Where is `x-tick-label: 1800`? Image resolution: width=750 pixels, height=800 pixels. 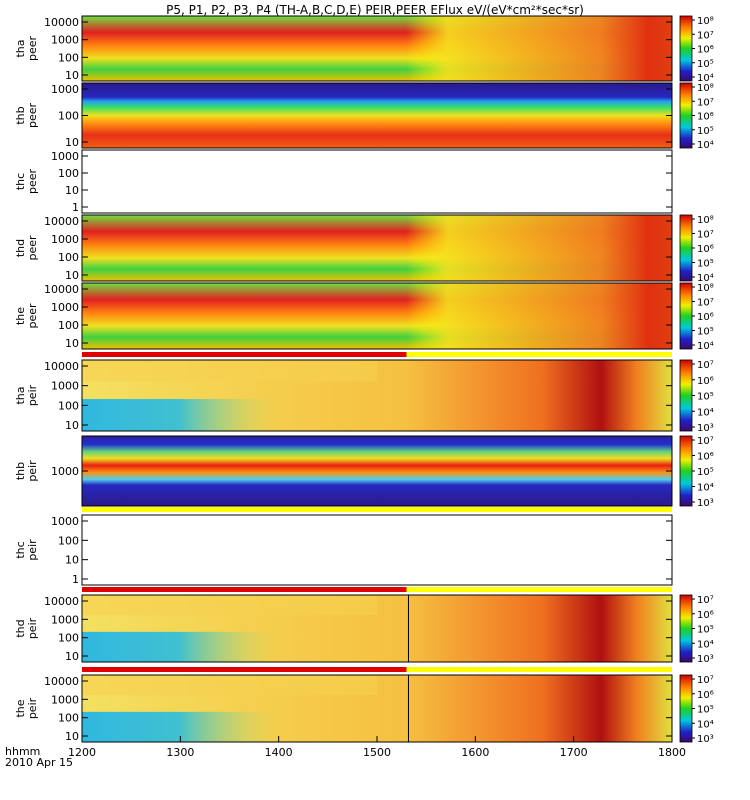
x-tick-label: 1800 is located at coordinates (672, 752).